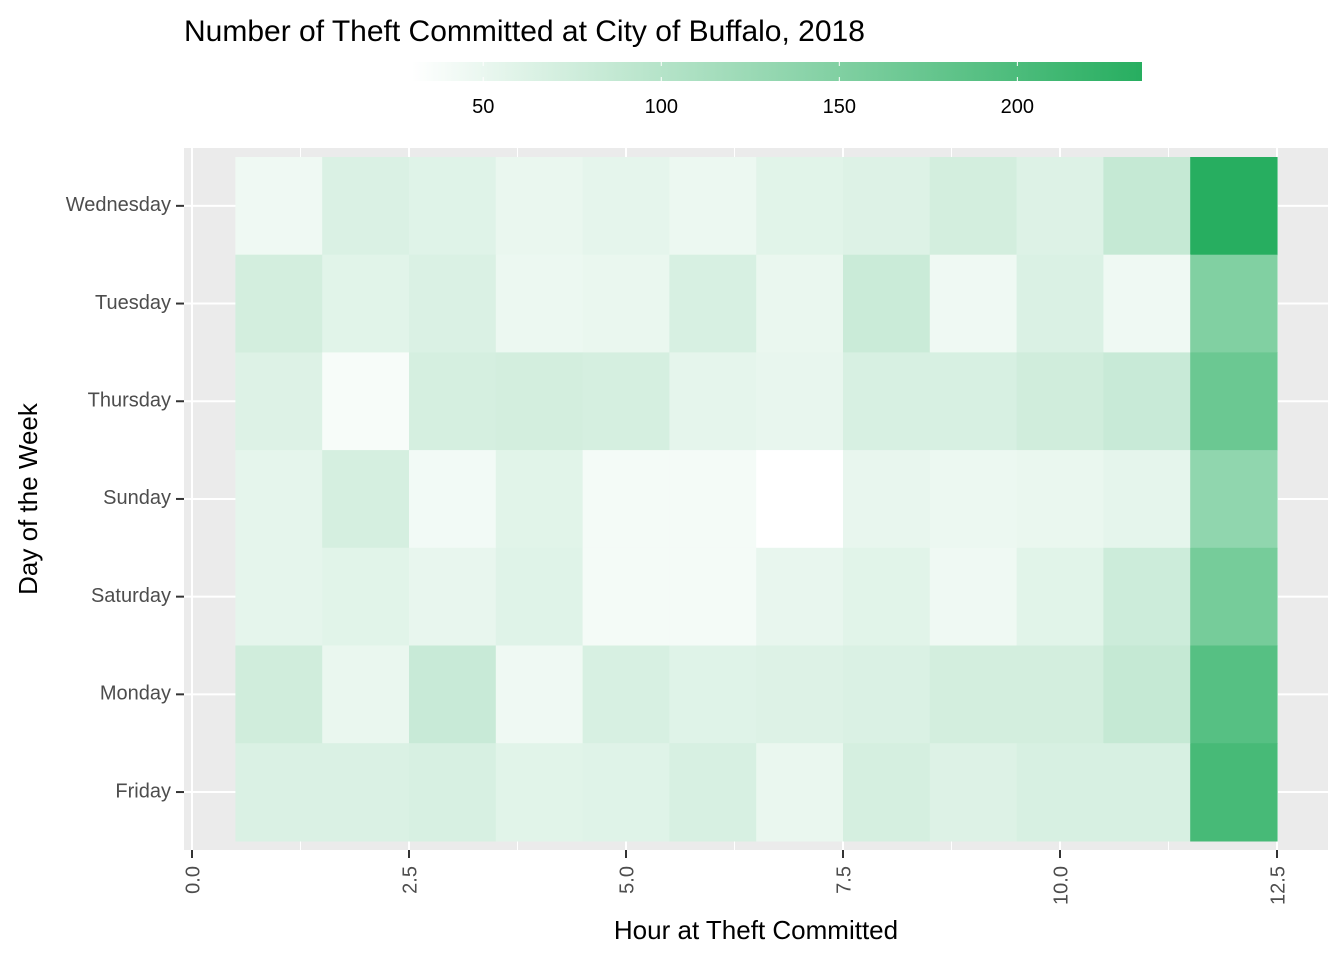 Image resolution: width=1344 pixels, height=960 pixels. Describe the element at coordinates (133, 303) in the screenshot. I see `y-tick-label: Tuesday` at that location.